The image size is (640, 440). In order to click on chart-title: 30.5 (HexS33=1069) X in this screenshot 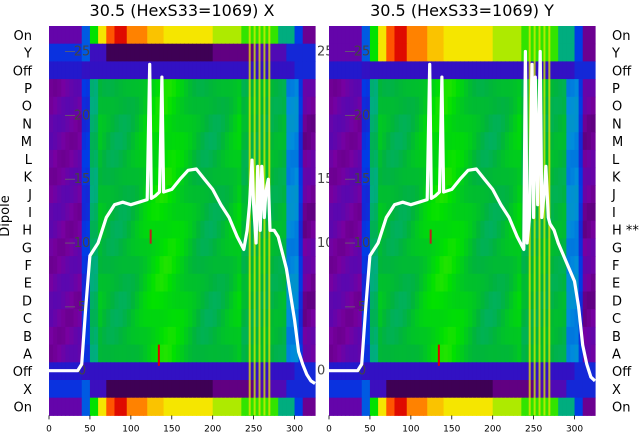, I will do `click(182, 10)`.